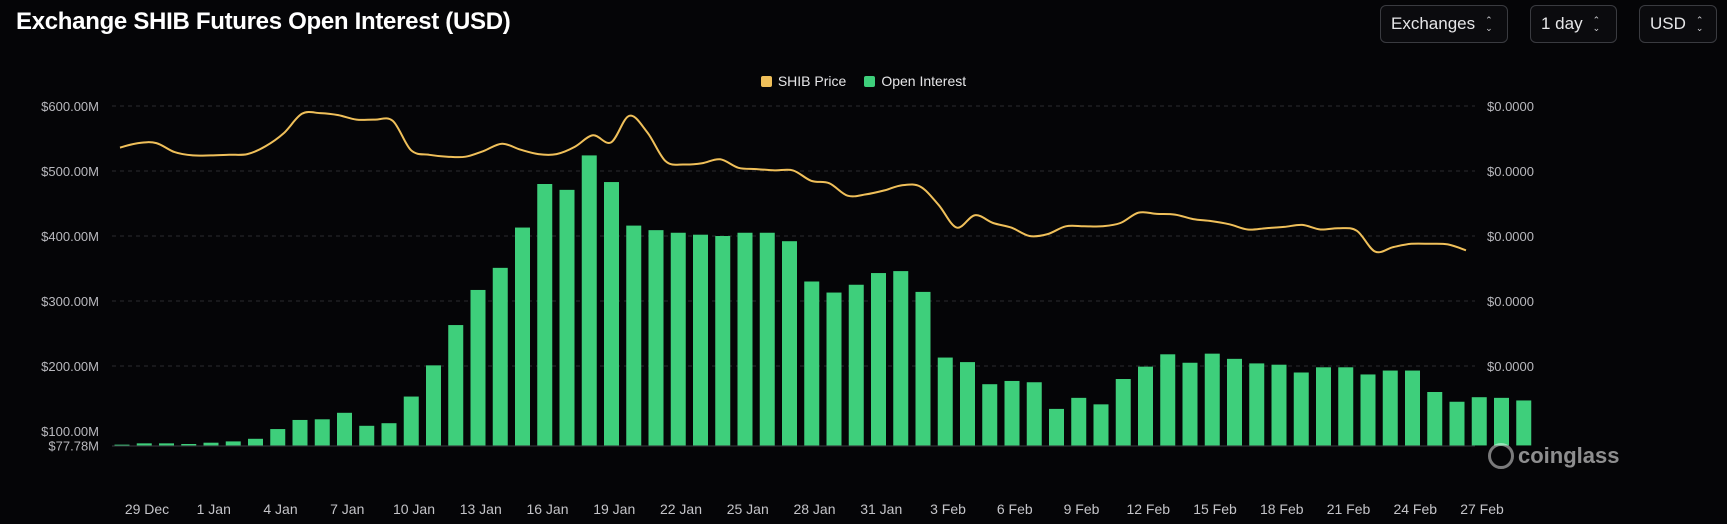 The width and height of the screenshot is (1727, 524). What do you see at coordinates (1148, 509) in the screenshot?
I see `x-tick-label: 12 Feb` at bounding box center [1148, 509].